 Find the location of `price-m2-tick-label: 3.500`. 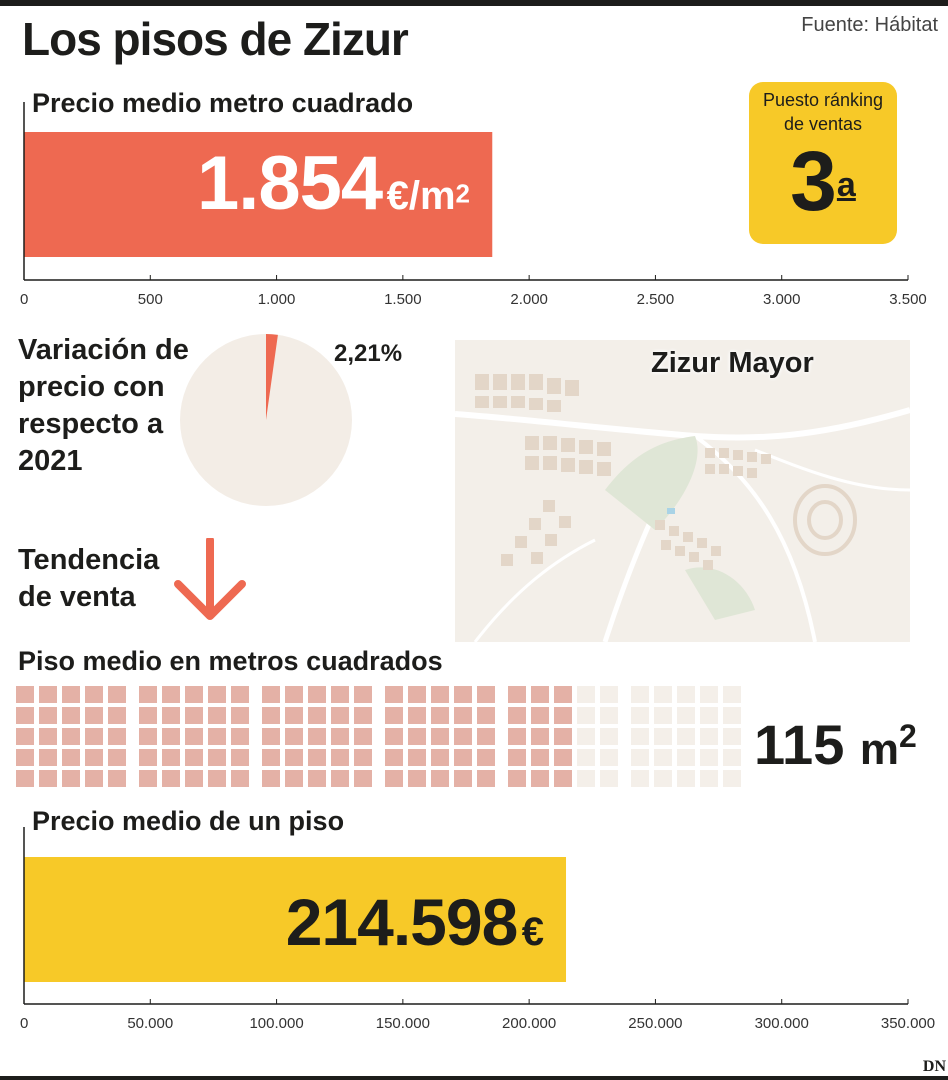

price-m2-tick-label: 3.500 is located at coordinates (908, 299).